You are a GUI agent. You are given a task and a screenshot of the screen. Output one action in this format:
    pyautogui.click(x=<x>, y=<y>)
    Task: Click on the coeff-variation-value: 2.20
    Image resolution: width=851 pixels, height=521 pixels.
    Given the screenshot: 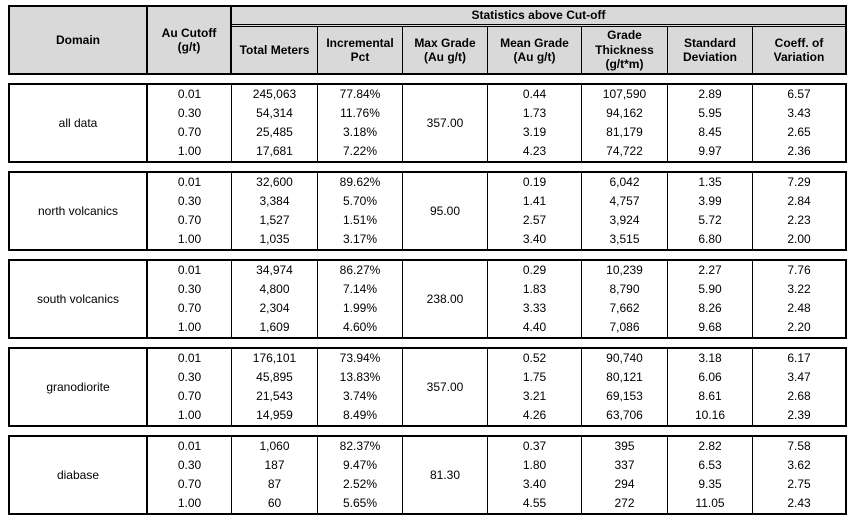 What is the action you would take?
    pyautogui.click(x=799, y=327)
    